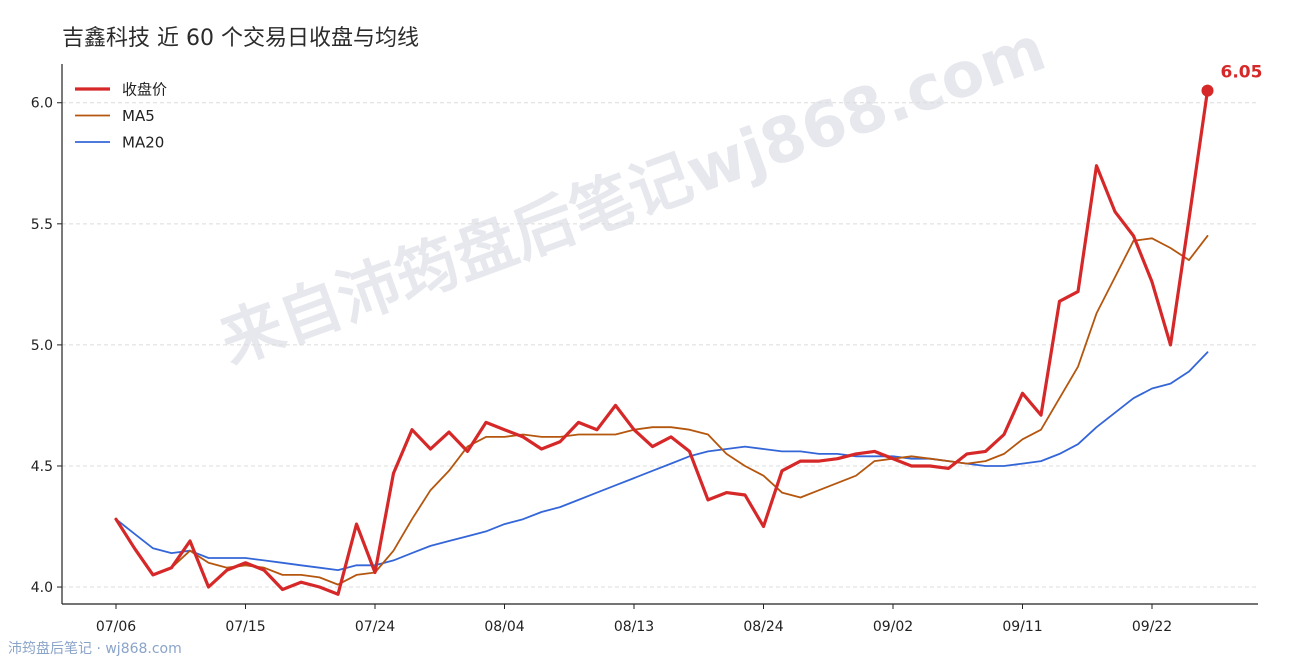 The height and width of the screenshot is (660, 1290). I want to click on chart-title: 吉鑫科技 近 60 个交易日收盘与均线, so click(240, 38).